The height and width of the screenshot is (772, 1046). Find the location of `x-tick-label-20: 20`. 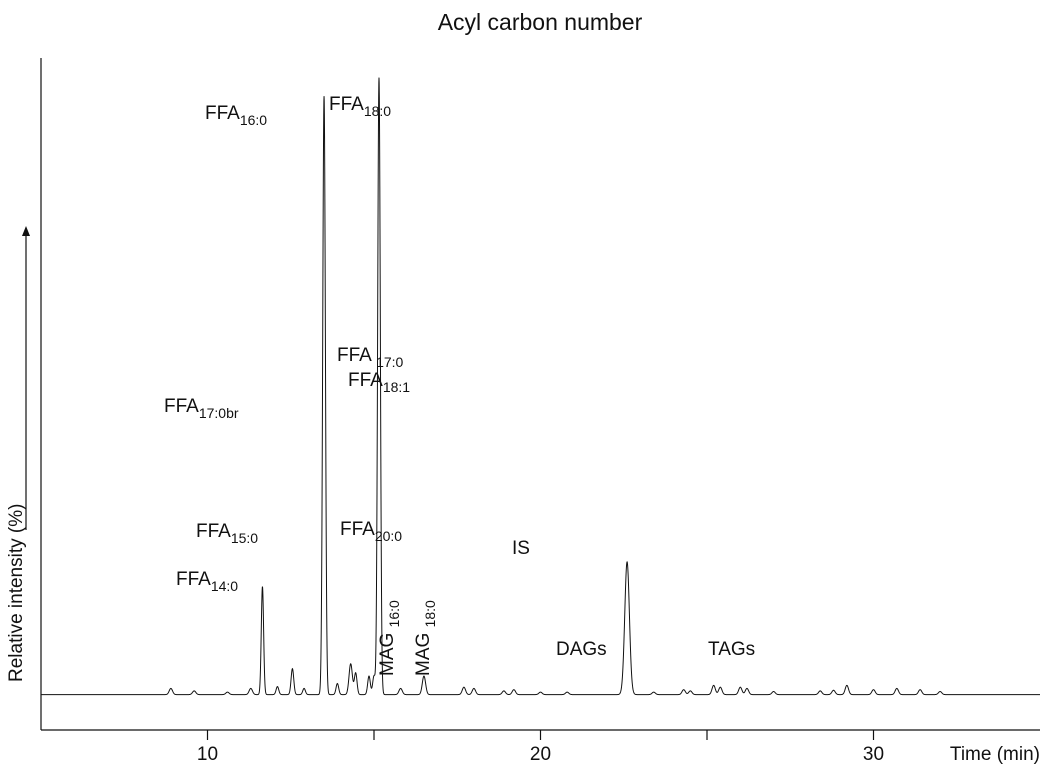

x-tick-label-20: 20 is located at coordinates (540, 754).